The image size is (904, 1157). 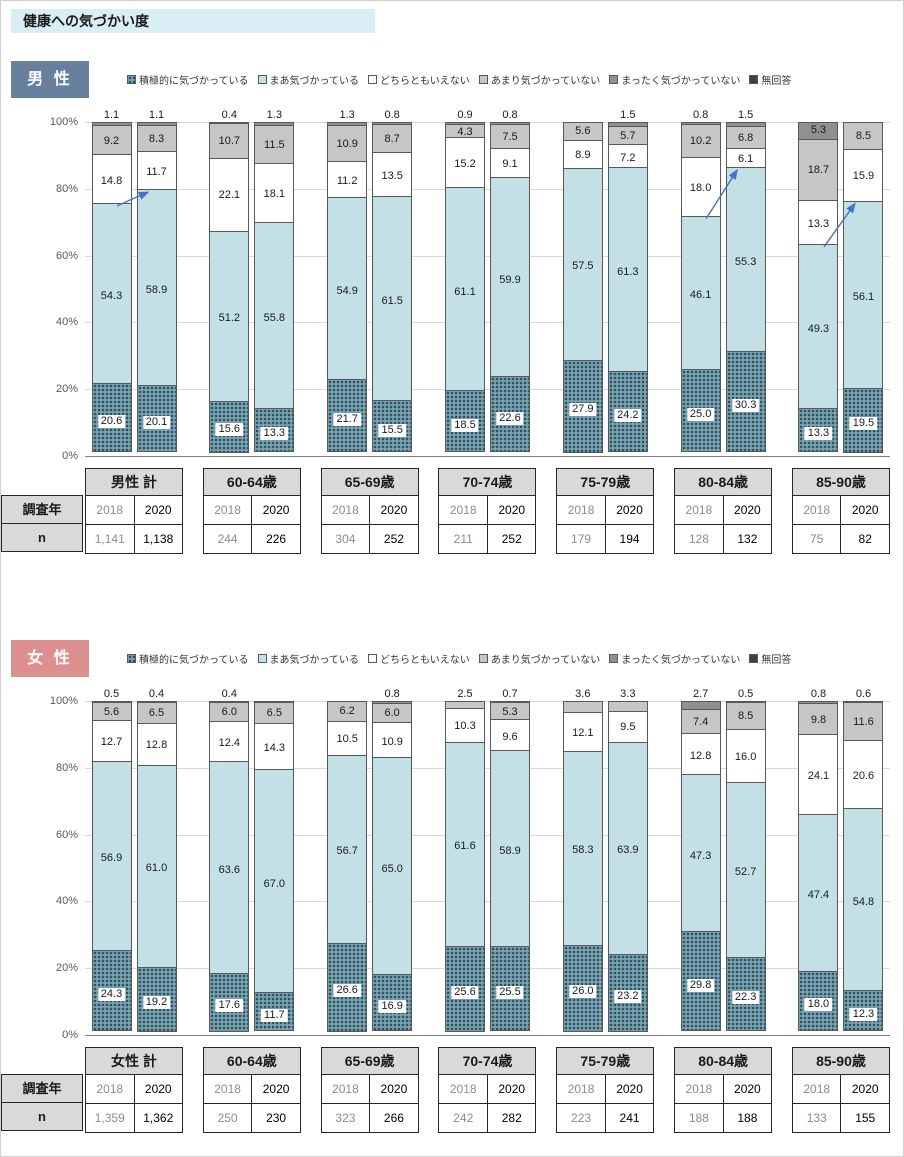 What do you see at coordinates (723, 861) in the screenshot?
I see `bar-group: 2.7 7.4 12.8 47.3 29.8 0.5 8.5 16.0 52.7 22.3` at bounding box center [723, 861].